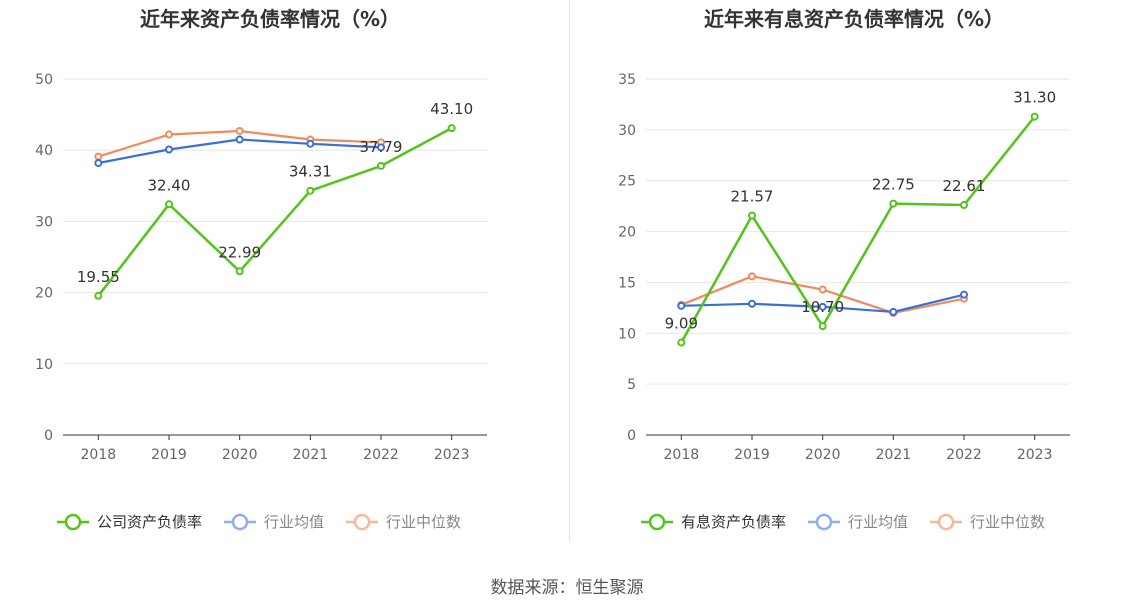 The width and height of the screenshot is (1134, 612). Describe the element at coordinates (44, 151) in the screenshot. I see `y-tick-label: 40` at that location.